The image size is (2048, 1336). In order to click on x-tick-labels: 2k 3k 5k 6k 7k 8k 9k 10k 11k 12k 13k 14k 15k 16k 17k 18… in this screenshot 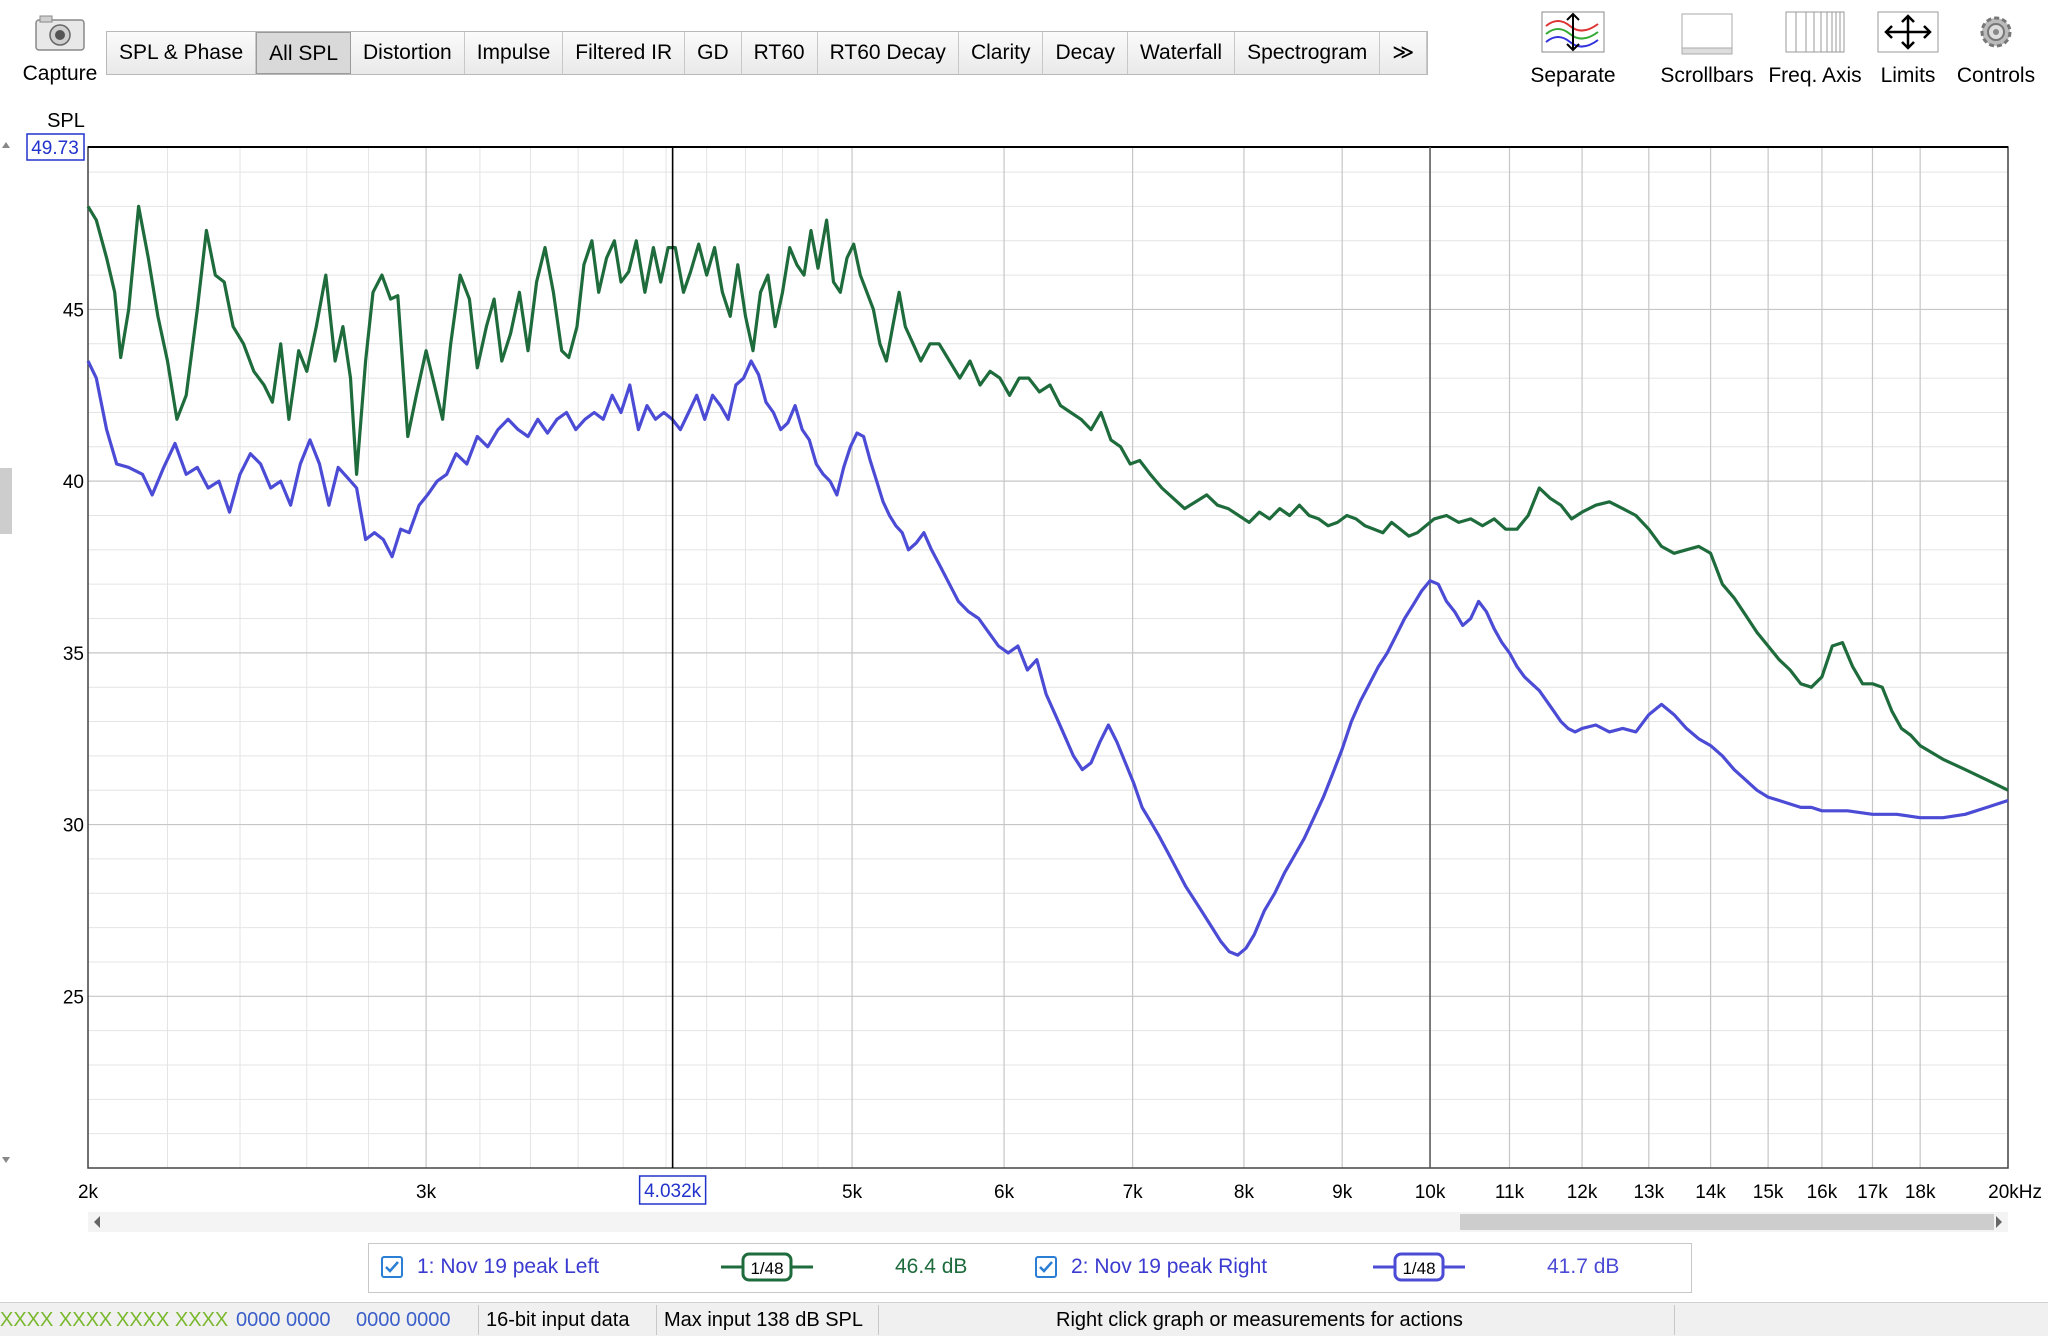, I will do `click(1060, 1192)`.